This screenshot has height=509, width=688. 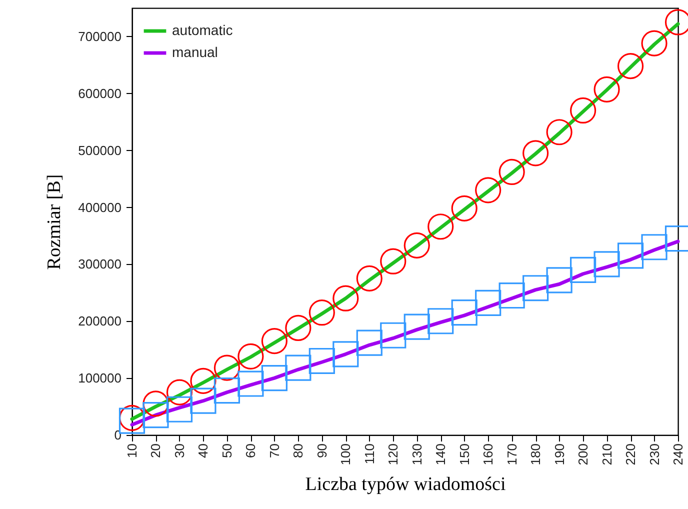 I want to click on x-tick-label: 180, so click(x=536, y=455).